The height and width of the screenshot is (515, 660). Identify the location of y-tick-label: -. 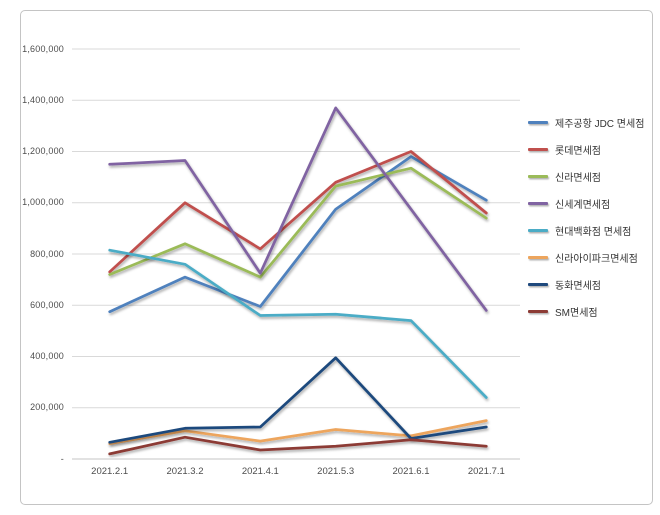
(62, 458).